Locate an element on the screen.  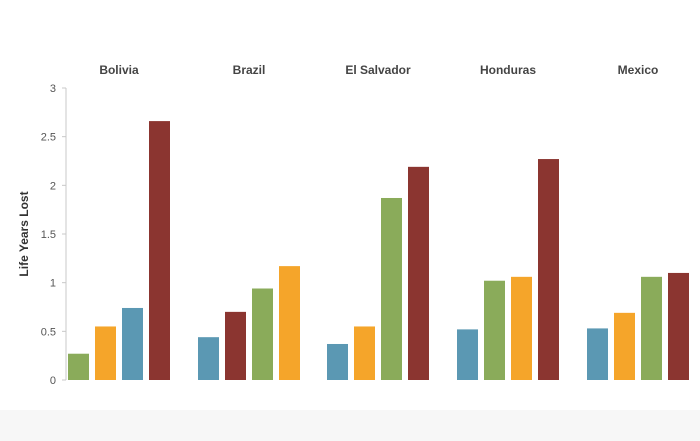
y-tick-label: 1.5 is located at coordinates (48, 235).